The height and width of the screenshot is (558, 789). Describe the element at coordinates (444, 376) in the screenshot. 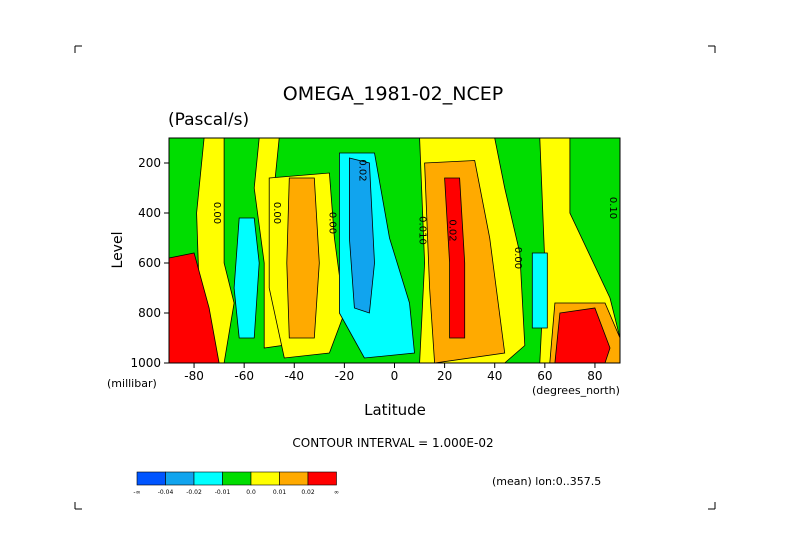

I see `x-tick-label: 20` at that location.